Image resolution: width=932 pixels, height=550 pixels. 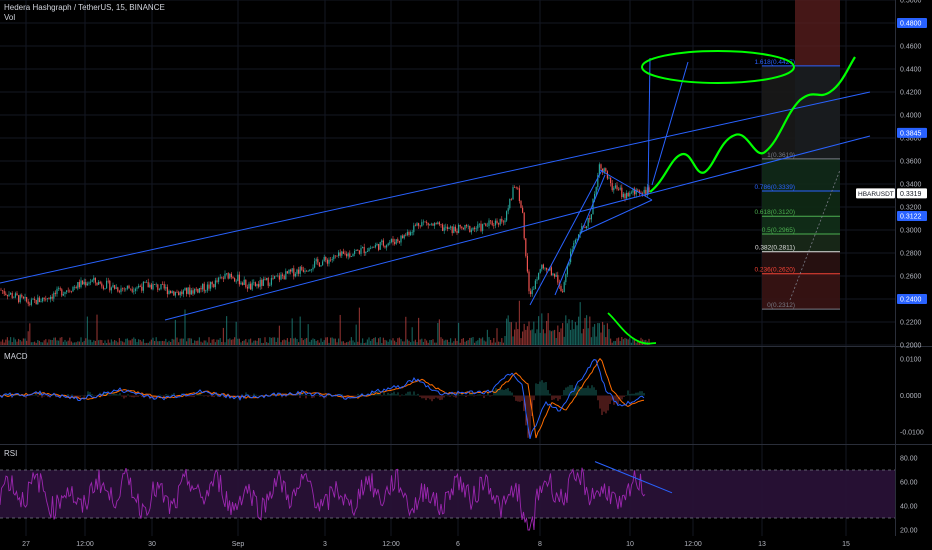 What do you see at coordinates (912, 299) in the screenshot?
I see `price-label-box` at bounding box center [912, 299].